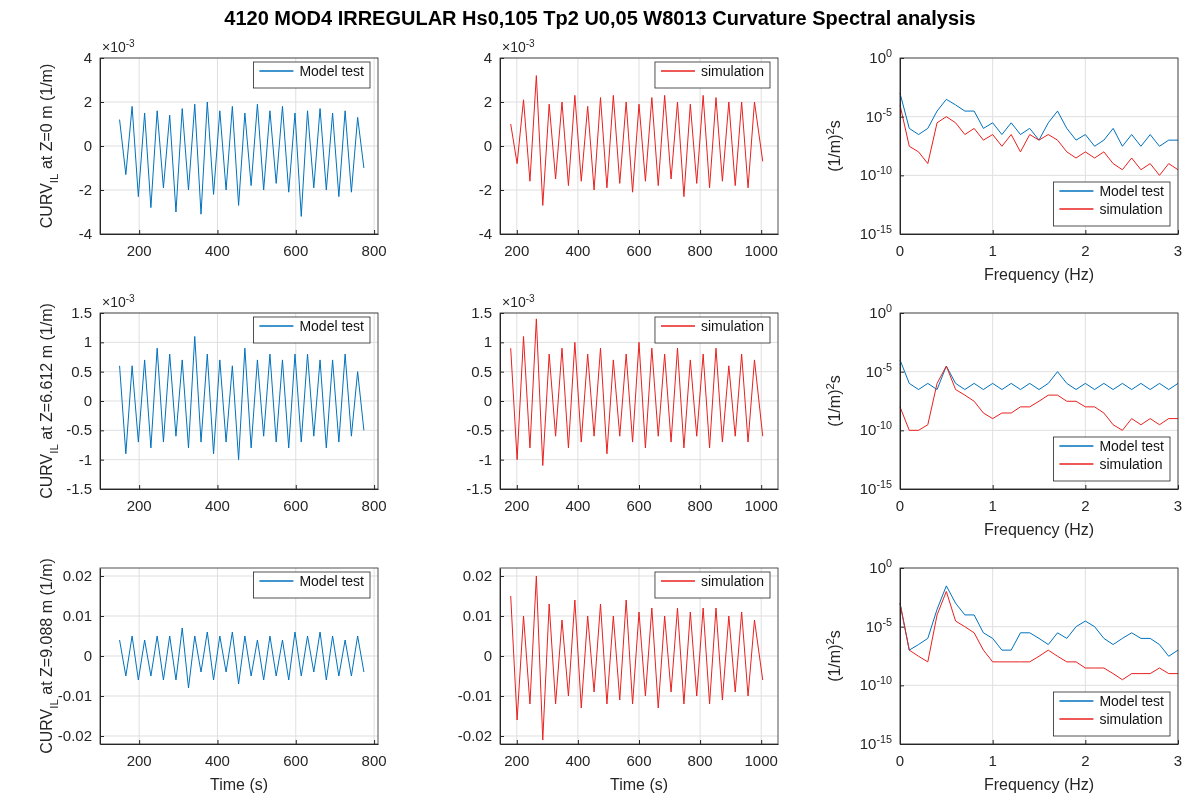 This screenshot has height=800, width=1199. Describe the element at coordinates (761, 505) in the screenshot. I see `x-tick-label: 1000` at that location.